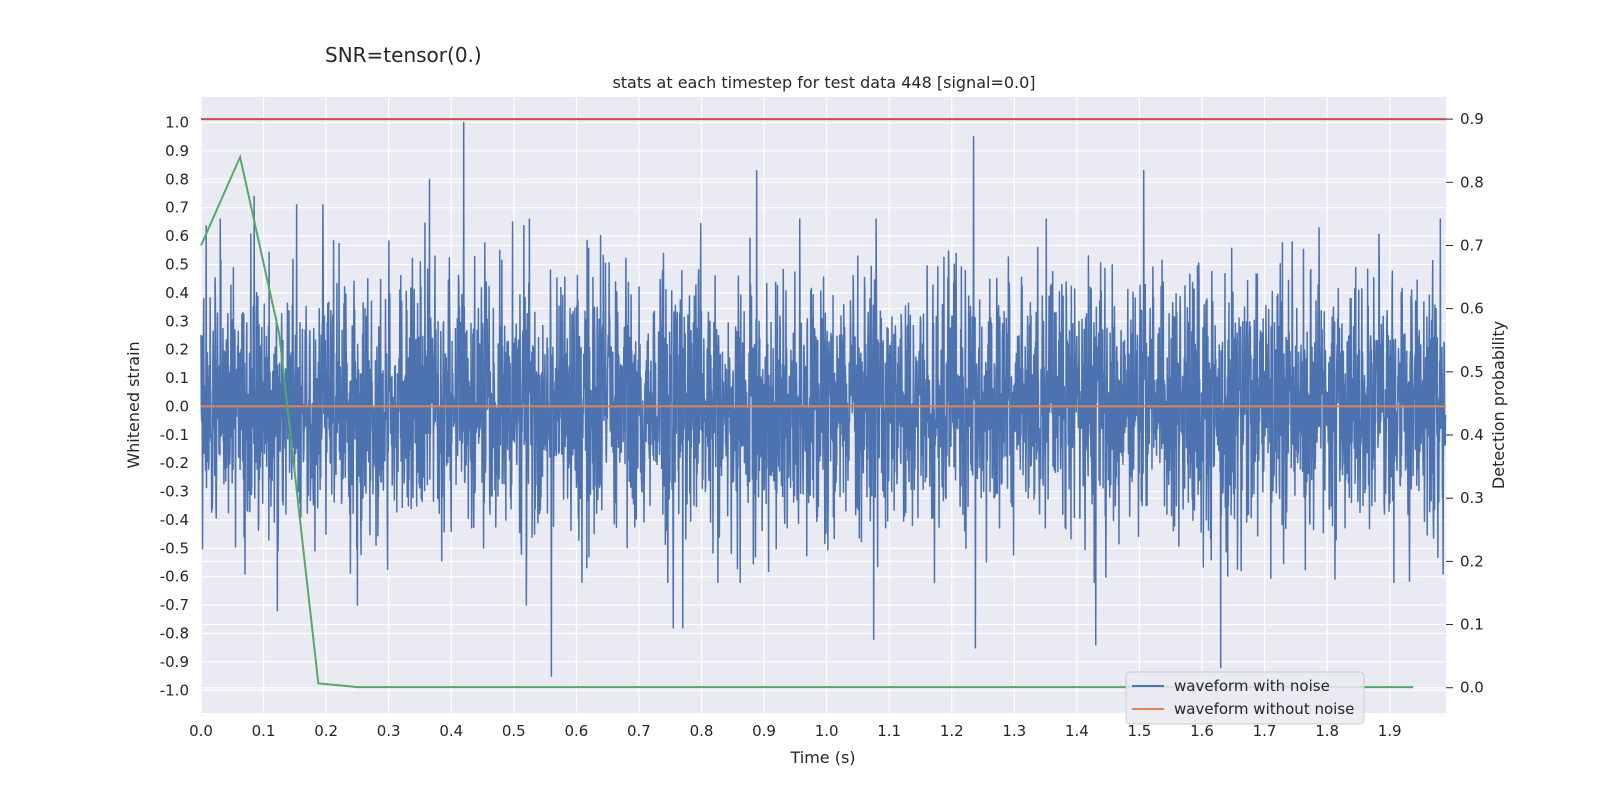 This screenshot has width=1600, height=800. What do you see at coordinates (174, 520) in the screenshot?
I see `y-tick-label-left: -0.4` at bounding box center [174, 520].